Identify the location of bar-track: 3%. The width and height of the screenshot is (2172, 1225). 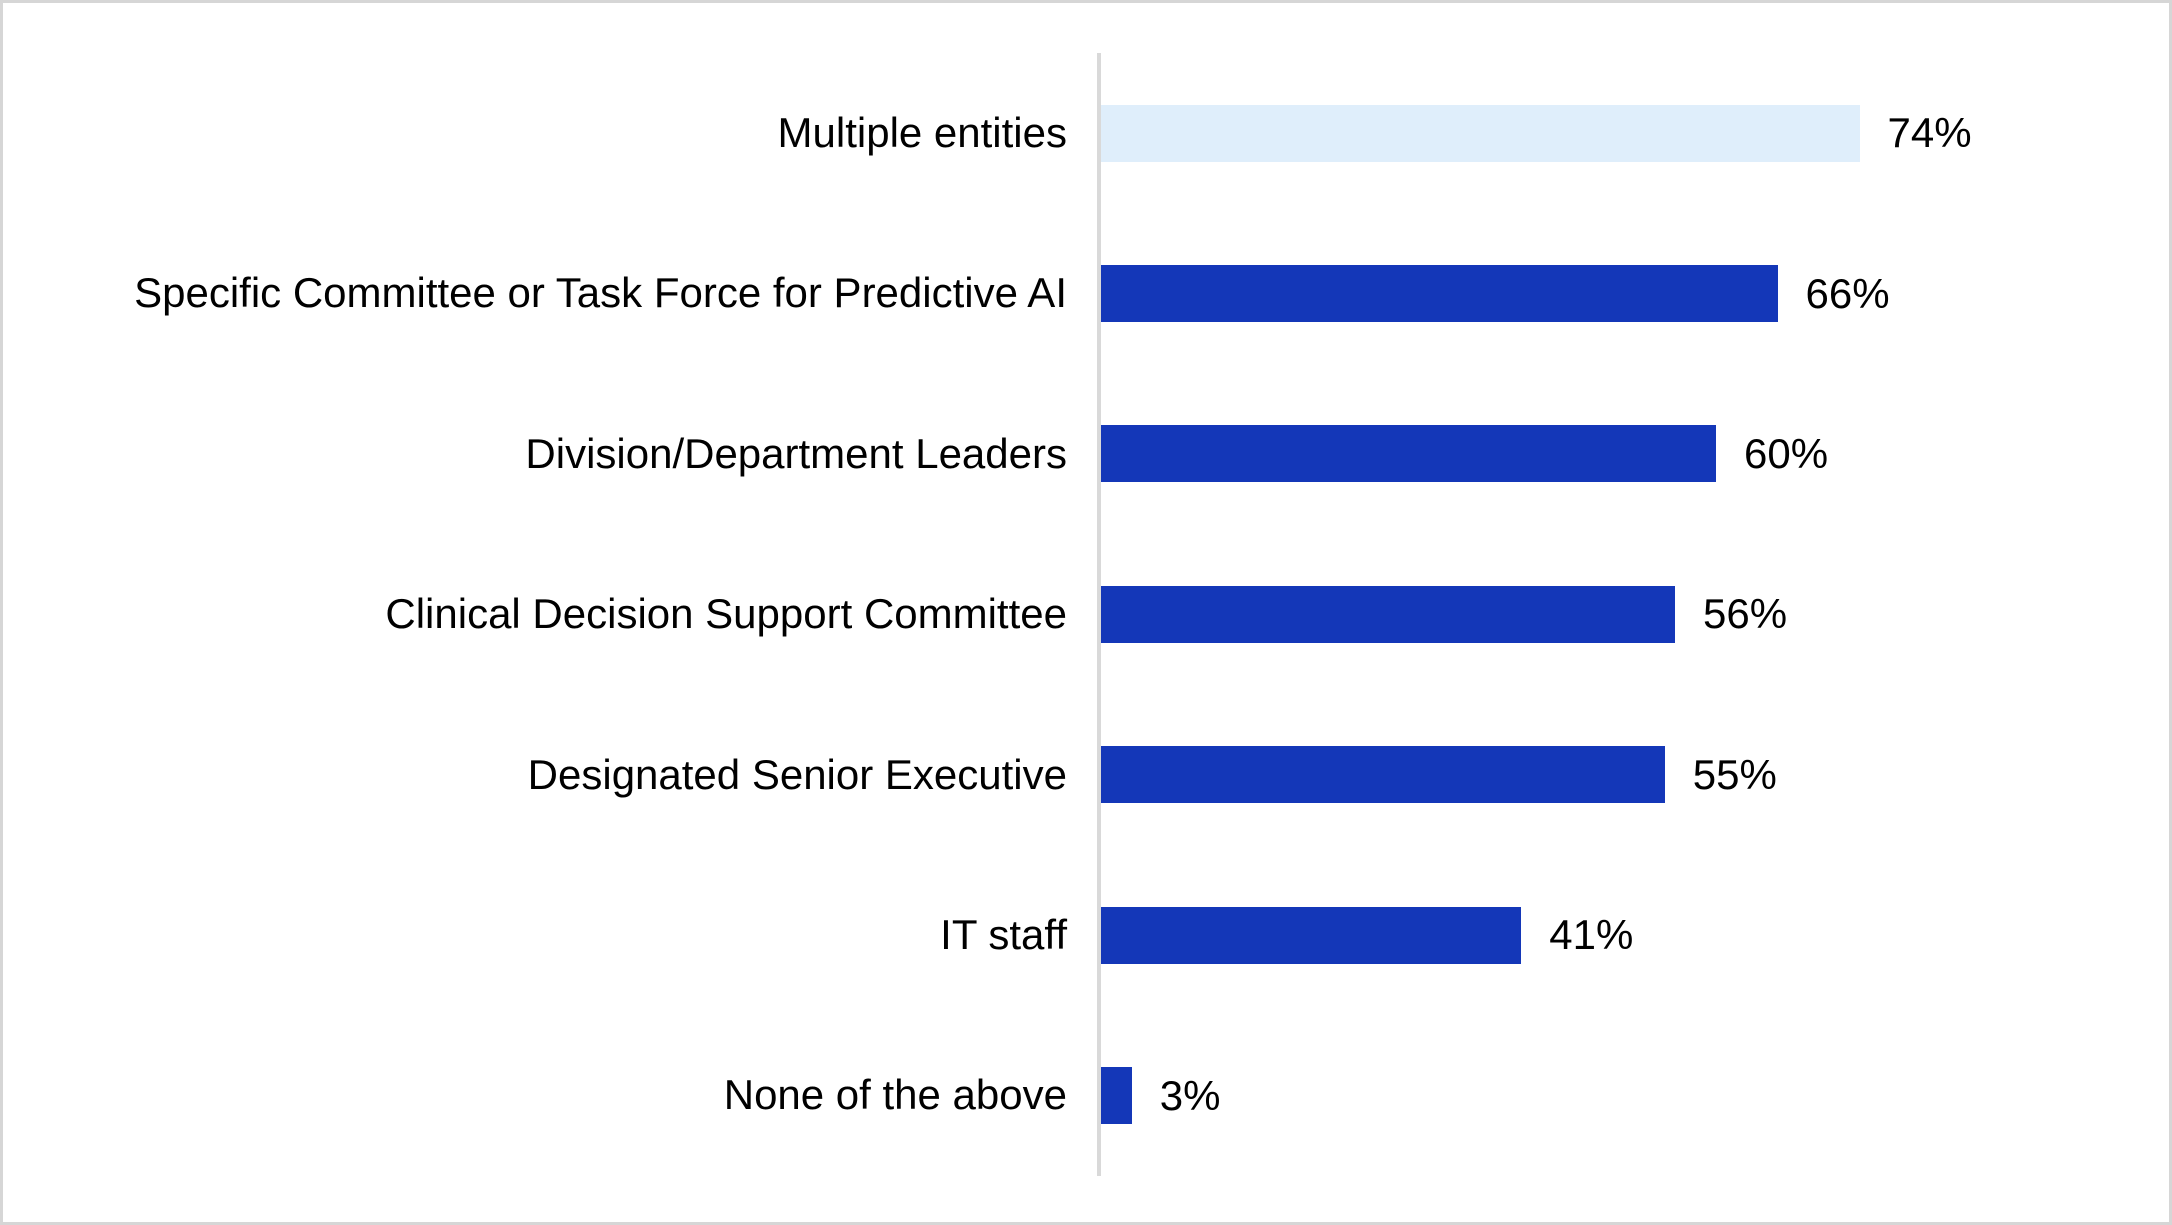
(1635, 1096).